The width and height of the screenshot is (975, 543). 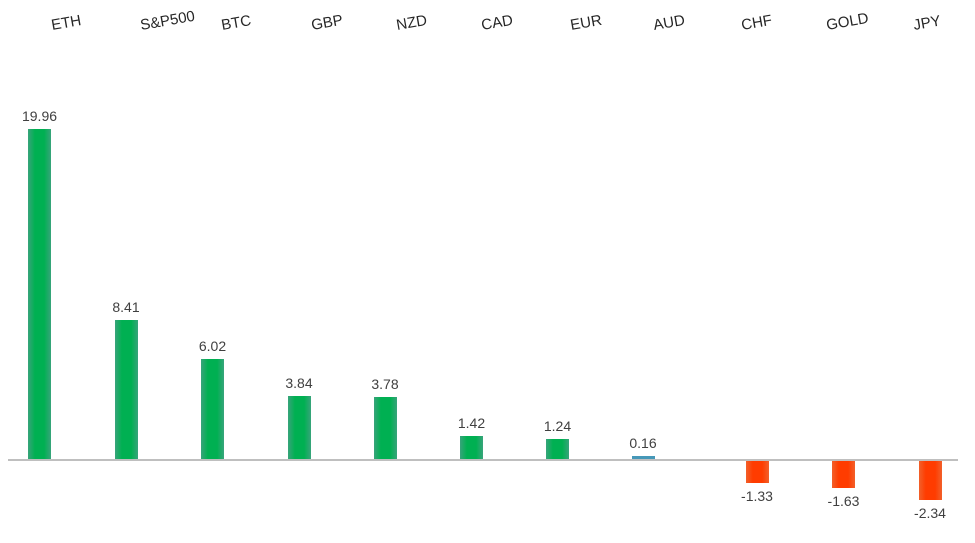 What do you see at coordinates (39, 294) in the screenshot?
I see `bar-eth` at bounding box center [39, 294].